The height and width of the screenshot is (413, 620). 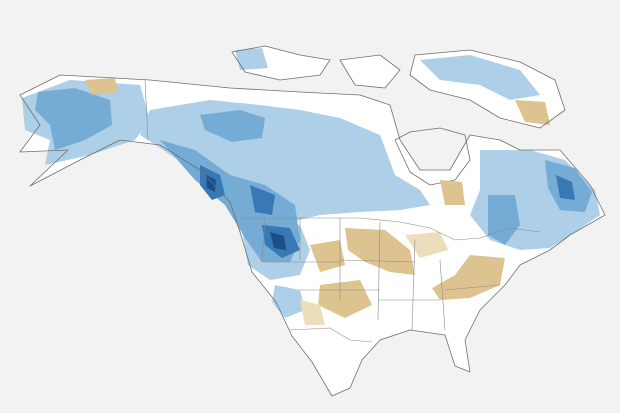 I want to click on state-borders, so click(x=381, y=274).